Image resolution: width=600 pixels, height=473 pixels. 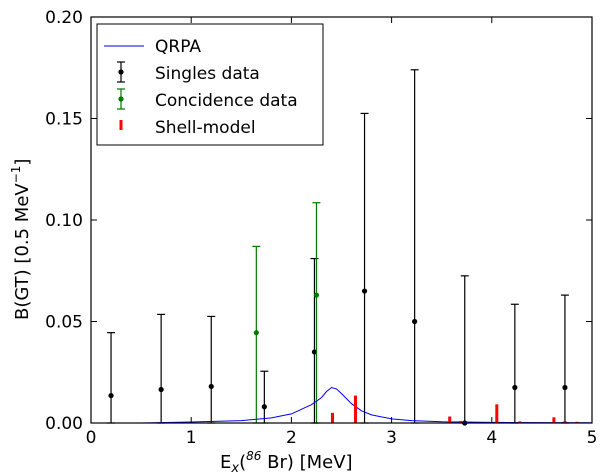 What do you see at coordinates (226, 101) in the screenshot?
I see `legend-coincidence-label: Concidence data` at bounding box center [226, 101].